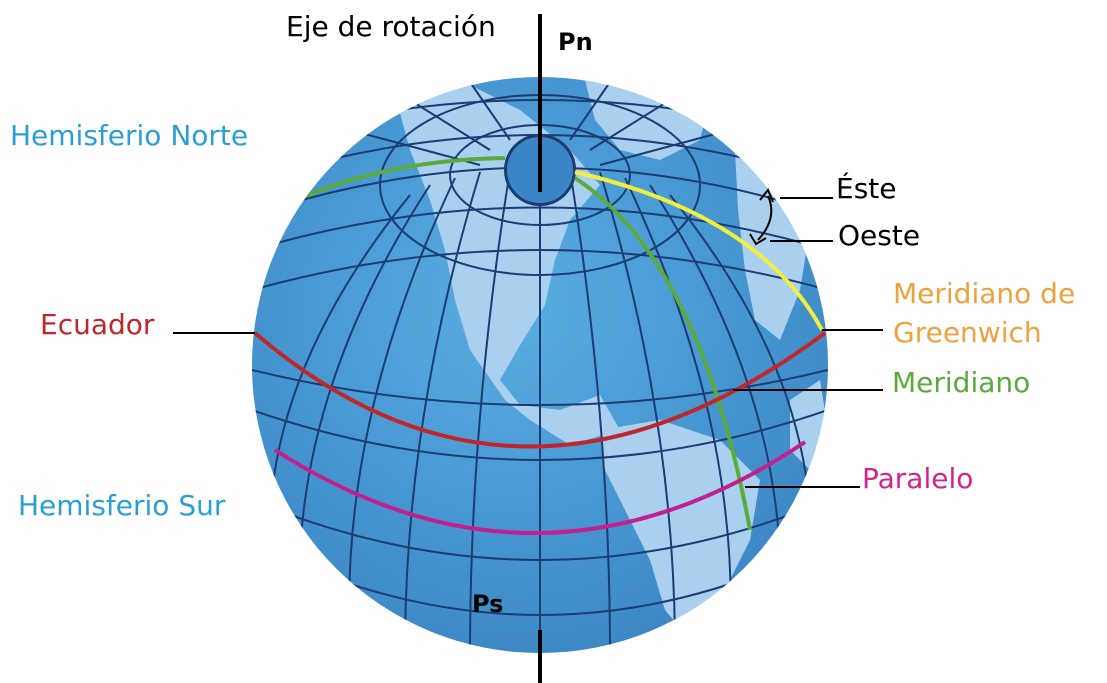  What do you see at coordinates (758, 239) in the screenshot?
I see `west-arrowhead` at bounding box center [758, 239].